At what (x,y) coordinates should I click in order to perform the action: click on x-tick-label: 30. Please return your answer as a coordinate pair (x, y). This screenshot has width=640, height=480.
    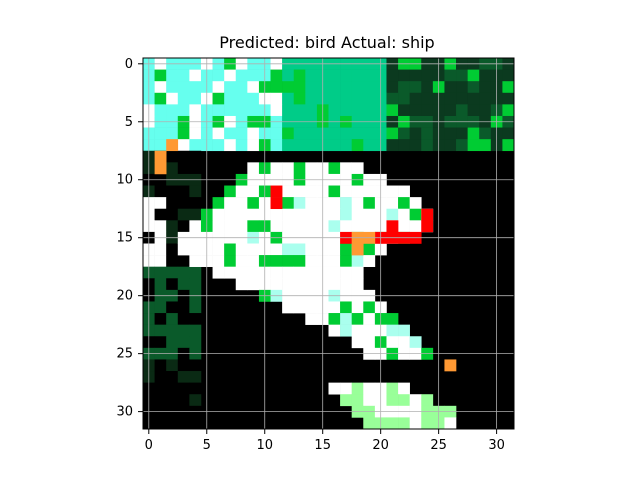
    Looking at the image, I should click on (496, 445).